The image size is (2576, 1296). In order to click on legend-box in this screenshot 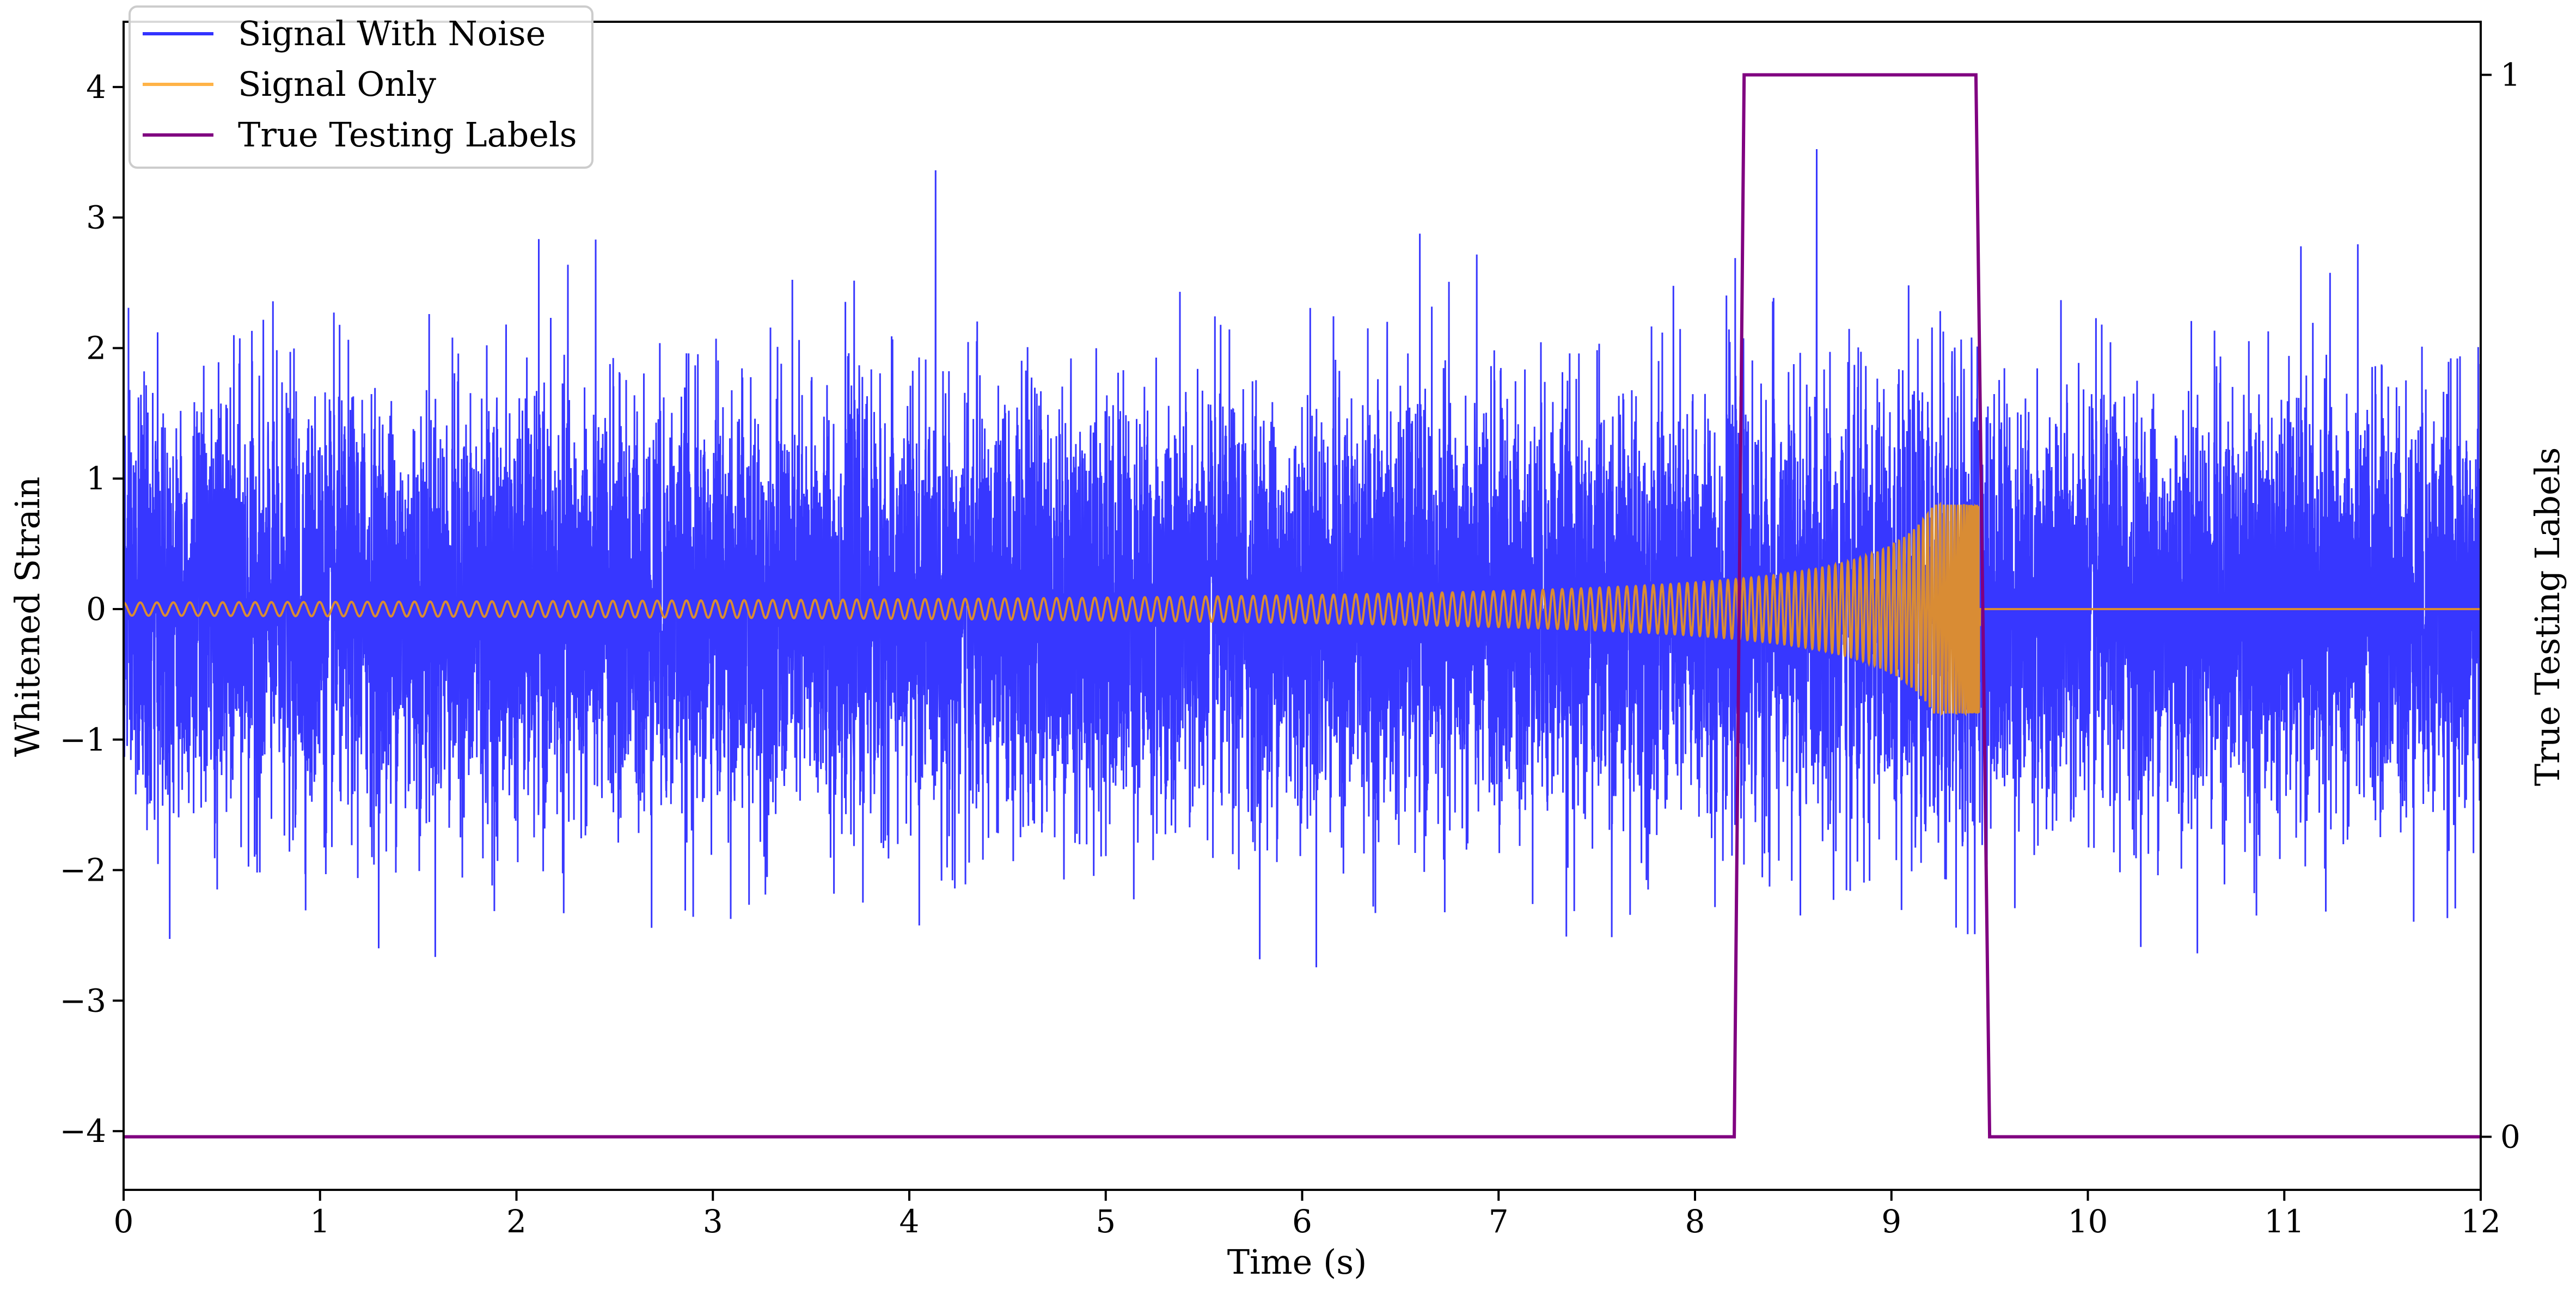, I will do `click(361, 87)`.